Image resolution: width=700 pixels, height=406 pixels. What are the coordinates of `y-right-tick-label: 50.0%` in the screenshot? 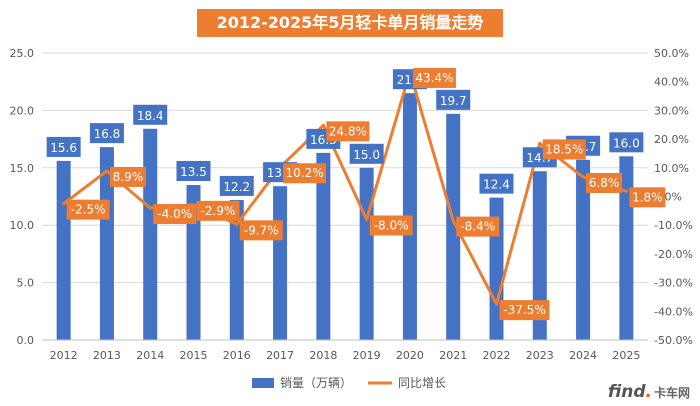 It's located at (671, 53).